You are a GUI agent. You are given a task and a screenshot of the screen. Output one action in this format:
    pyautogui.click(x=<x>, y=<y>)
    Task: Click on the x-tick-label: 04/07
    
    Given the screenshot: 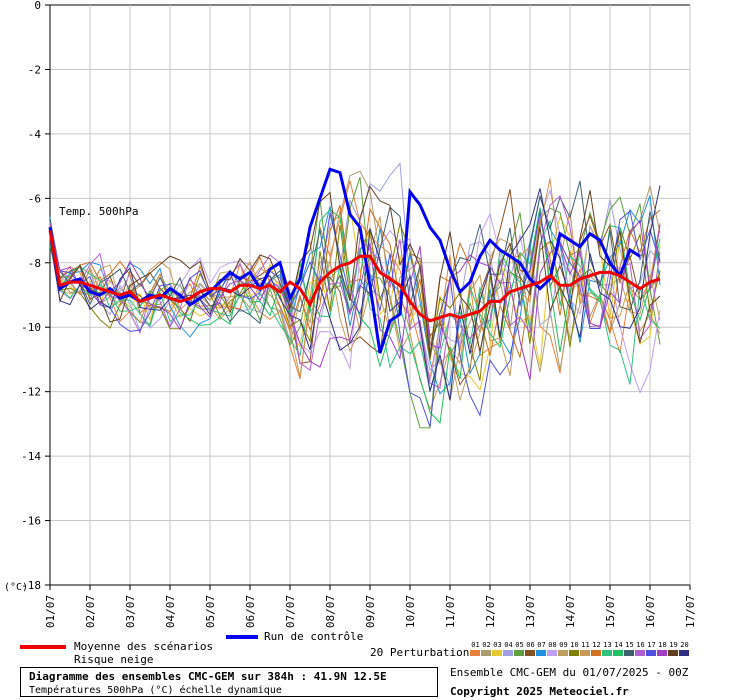 What is the action you would take?
    pyautogui.click(x=170, y=611)
    